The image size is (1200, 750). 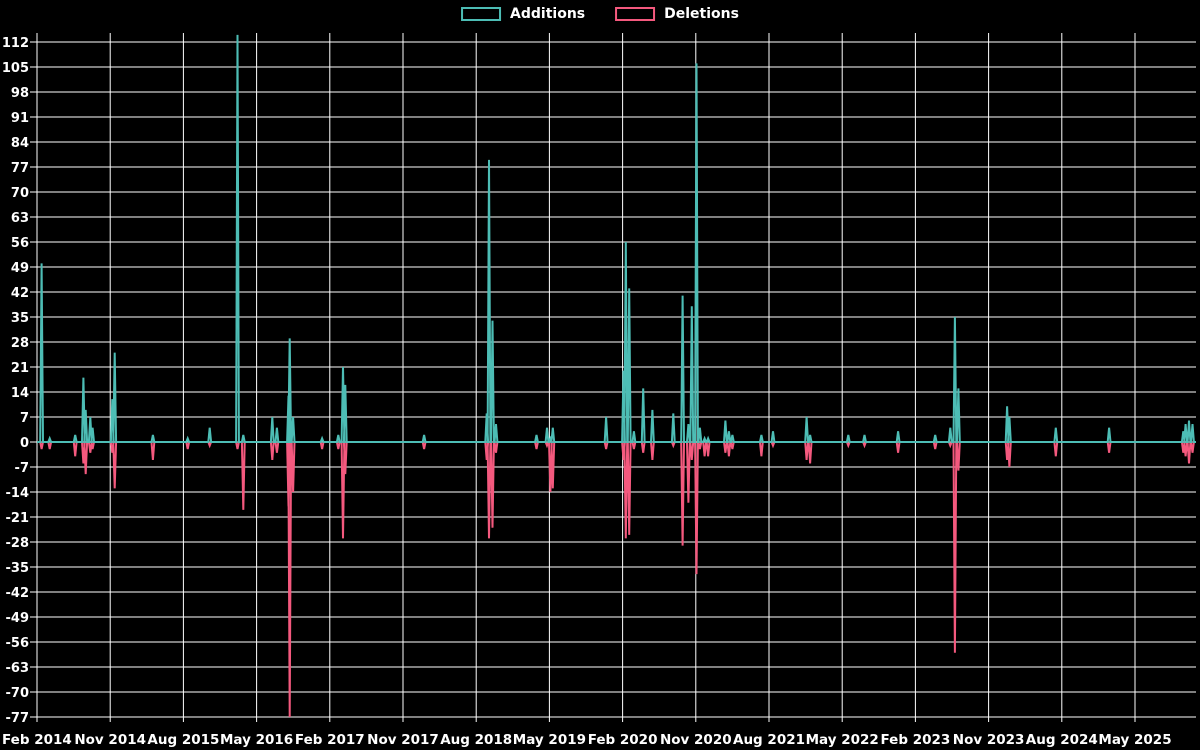 I want to click on x-tick-label: Nov 2023, so click(x=989, y=740).